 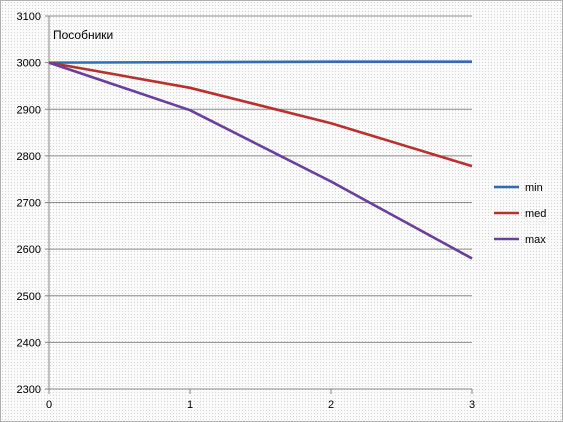 What do you see at coordinates (49, 405) in the screenshot?
I see `x-tick-label: 0` at bounding box center [49, 405].